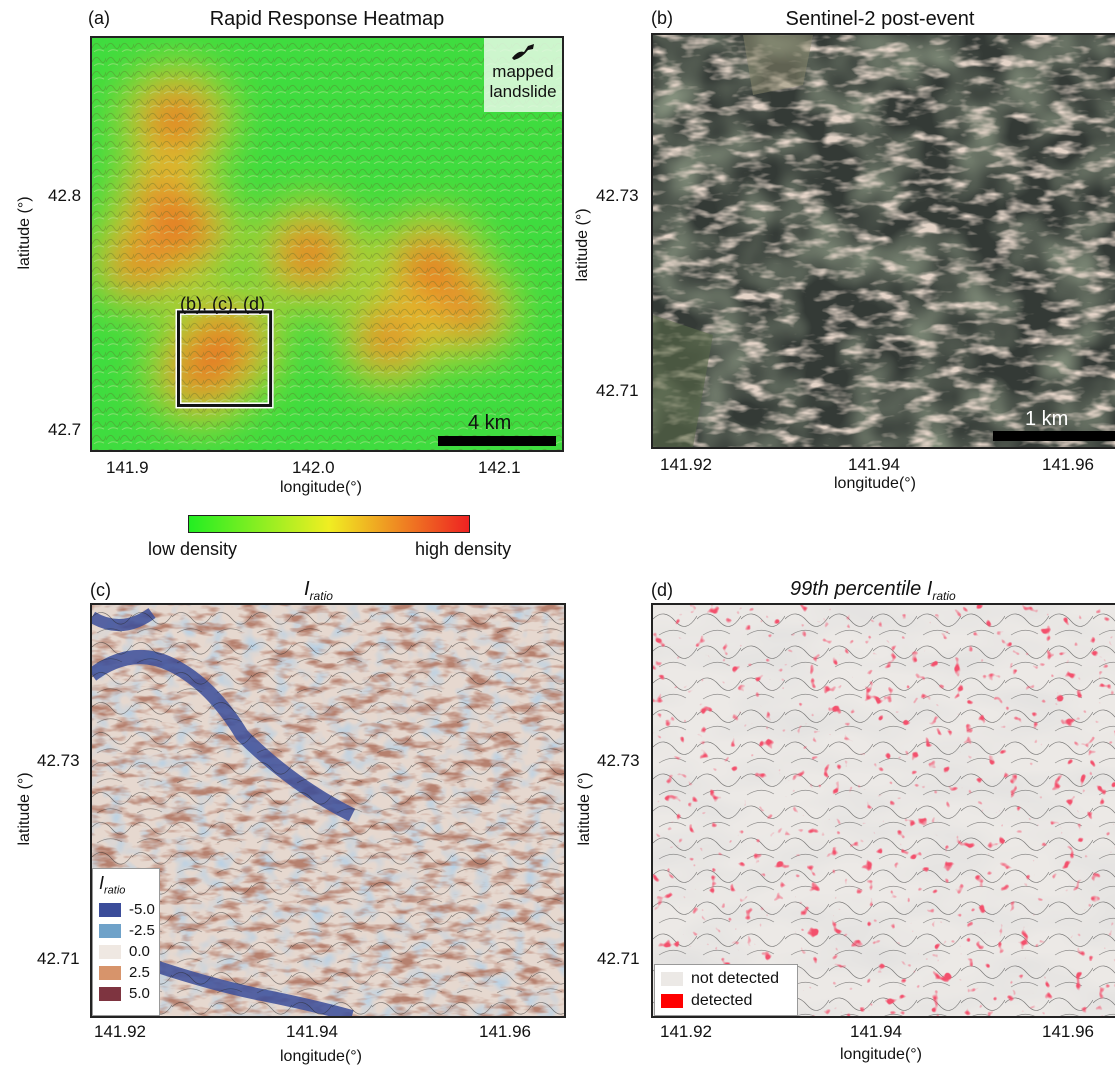 The image size is (1115, 1072). What do you see at coordinates (463, 549) in the screenshot?
I see `colorbar-high-label: high density` at bounding box center [463, 549].